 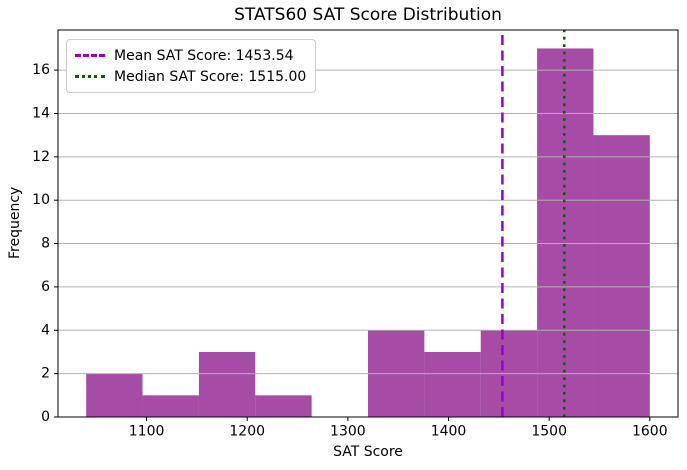 I want to click on x-tick-label: 1500, so click(x=549, y=432).